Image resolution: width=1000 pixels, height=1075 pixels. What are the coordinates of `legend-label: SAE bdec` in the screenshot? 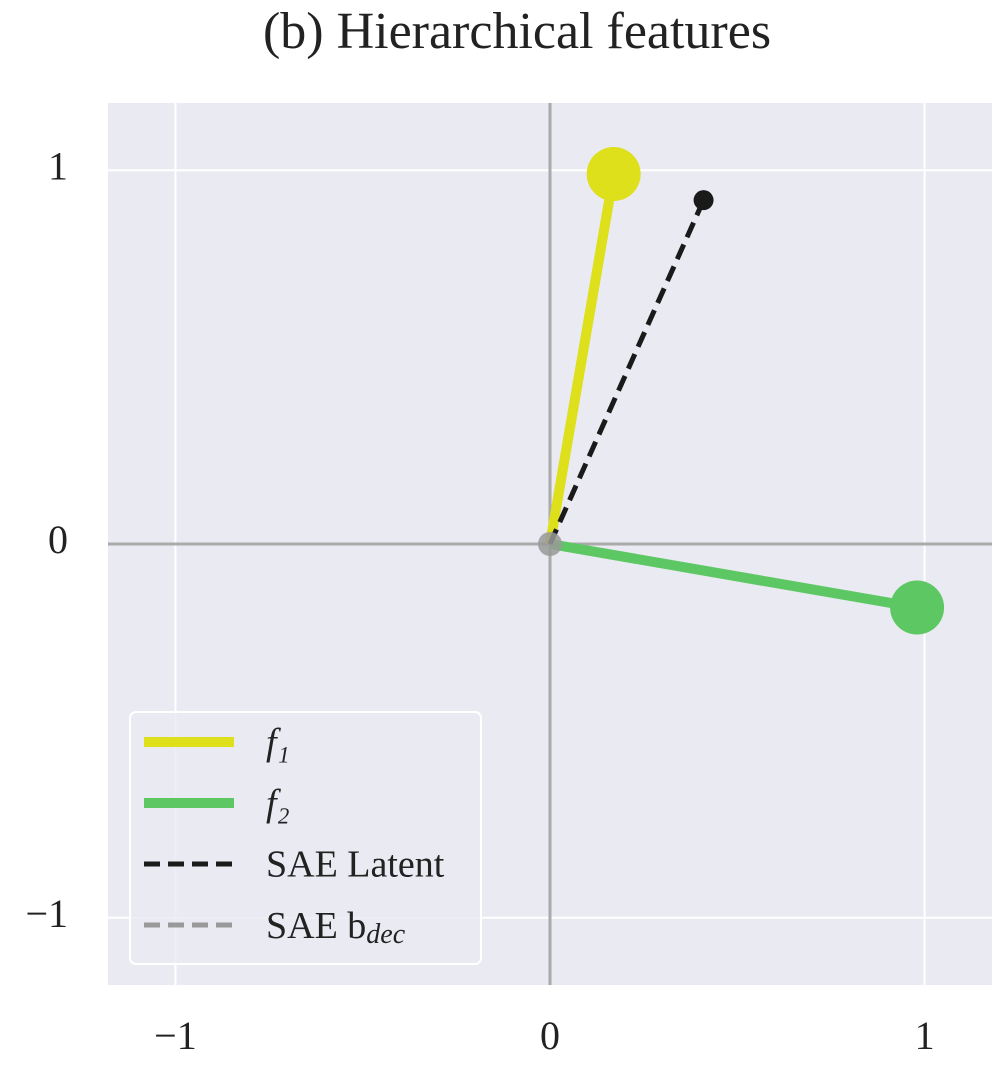 It's located at (336, 928).